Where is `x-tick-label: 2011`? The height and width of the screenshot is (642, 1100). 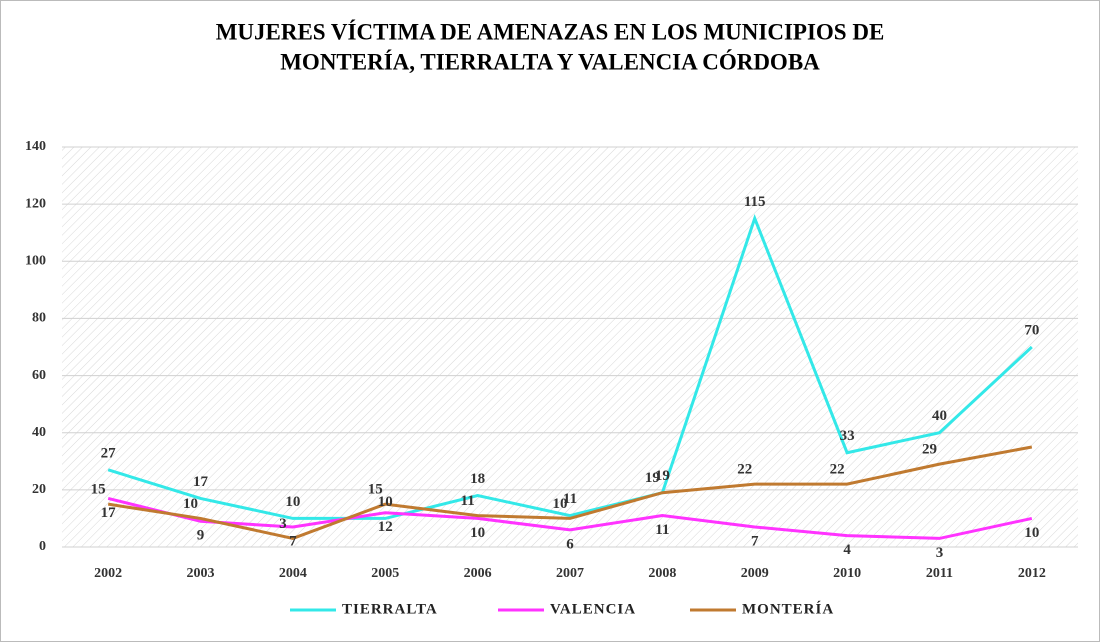 x-tick-label: 2011 is located at coordinates (939, 573).